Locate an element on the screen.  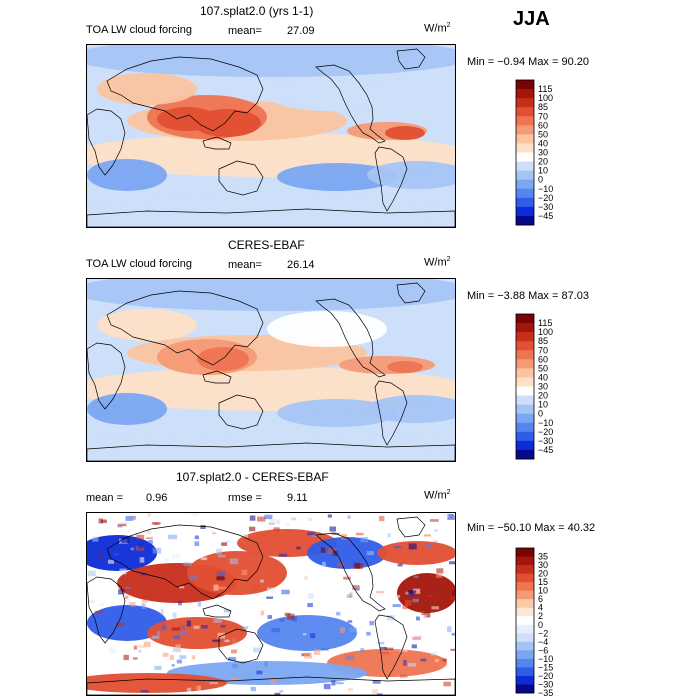
panel3-colorbar-tick-label: −15 is located at coordinates (545, 667).